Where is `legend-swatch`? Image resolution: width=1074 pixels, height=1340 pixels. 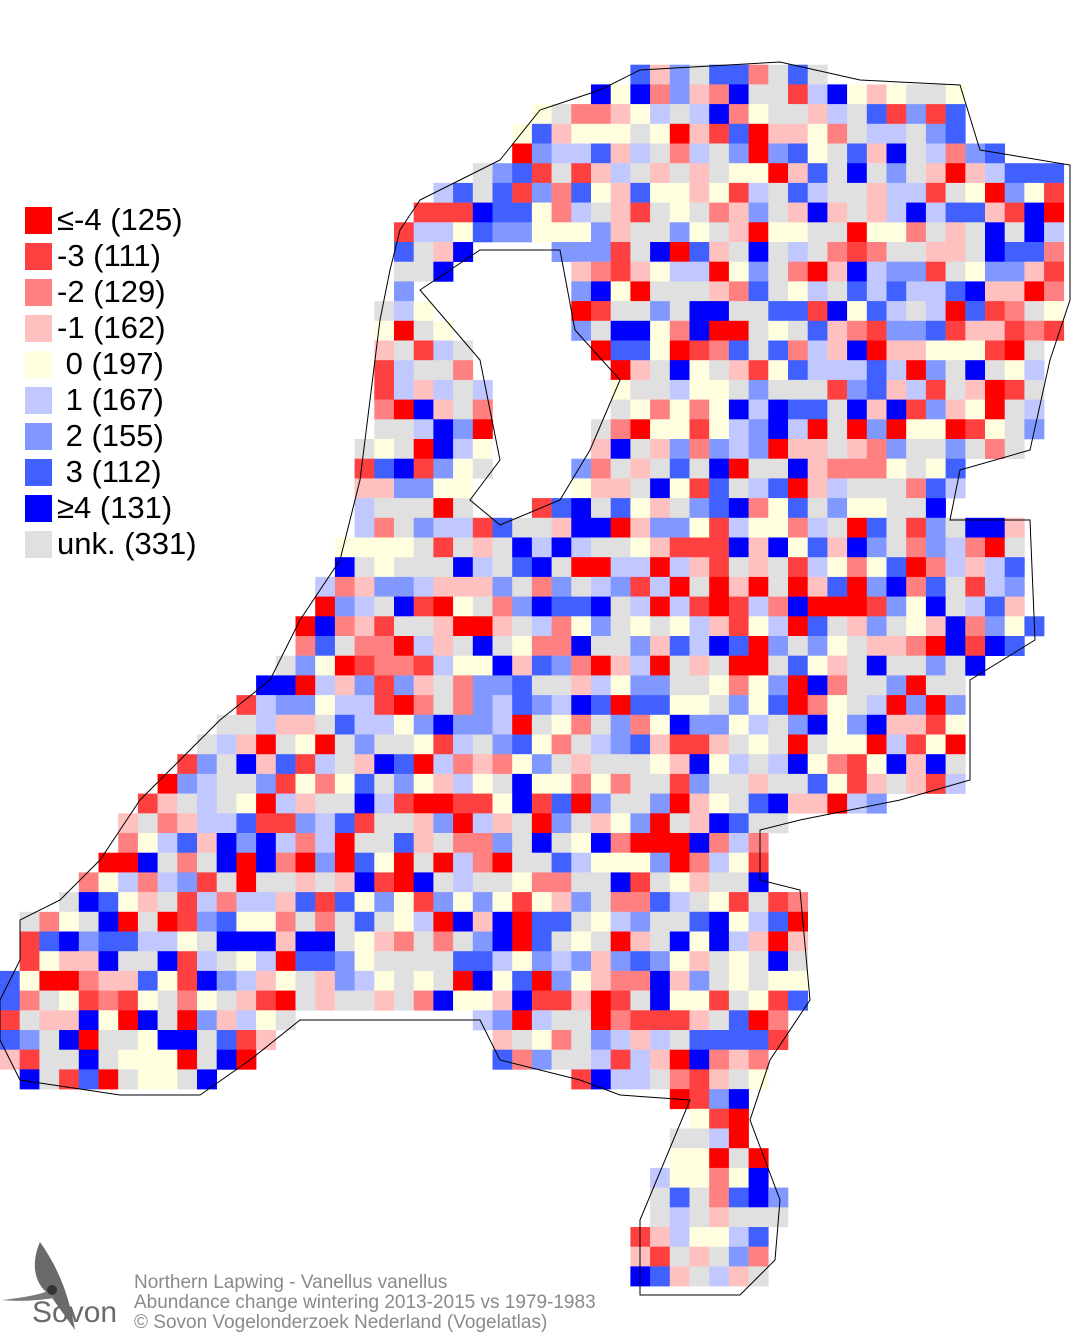 legend-swatch is located at coordinates (38, 328).